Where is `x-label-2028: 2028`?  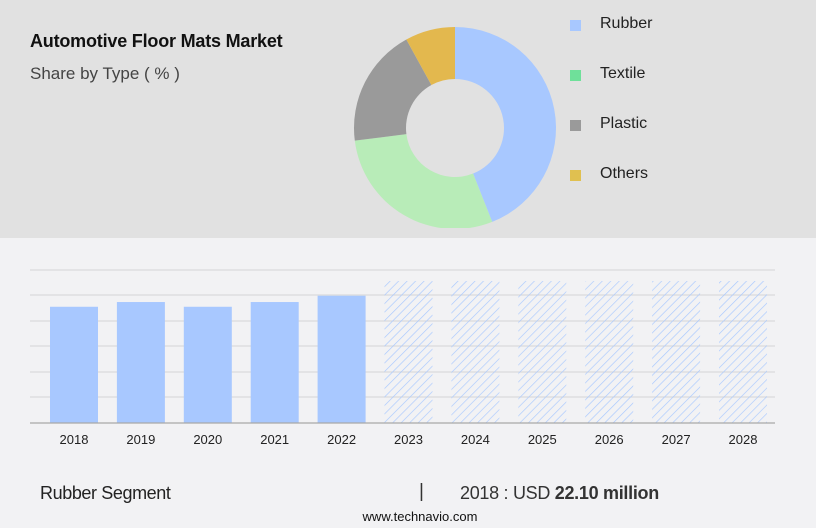
x-label-2028: 2028 is located at coordinates (743, 439).